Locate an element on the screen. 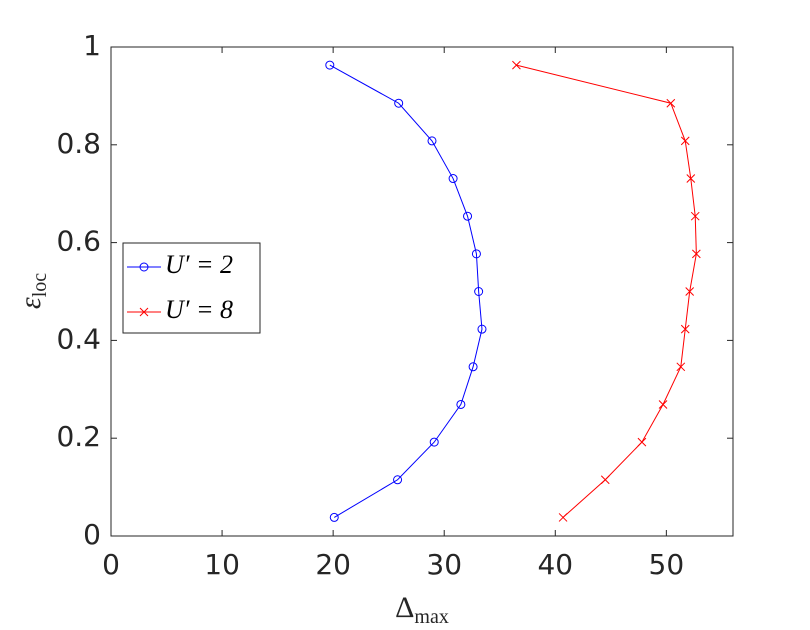 This screenshot has height=630, width=810. x-tick-label: 40 is located at coordinates (555, 564).